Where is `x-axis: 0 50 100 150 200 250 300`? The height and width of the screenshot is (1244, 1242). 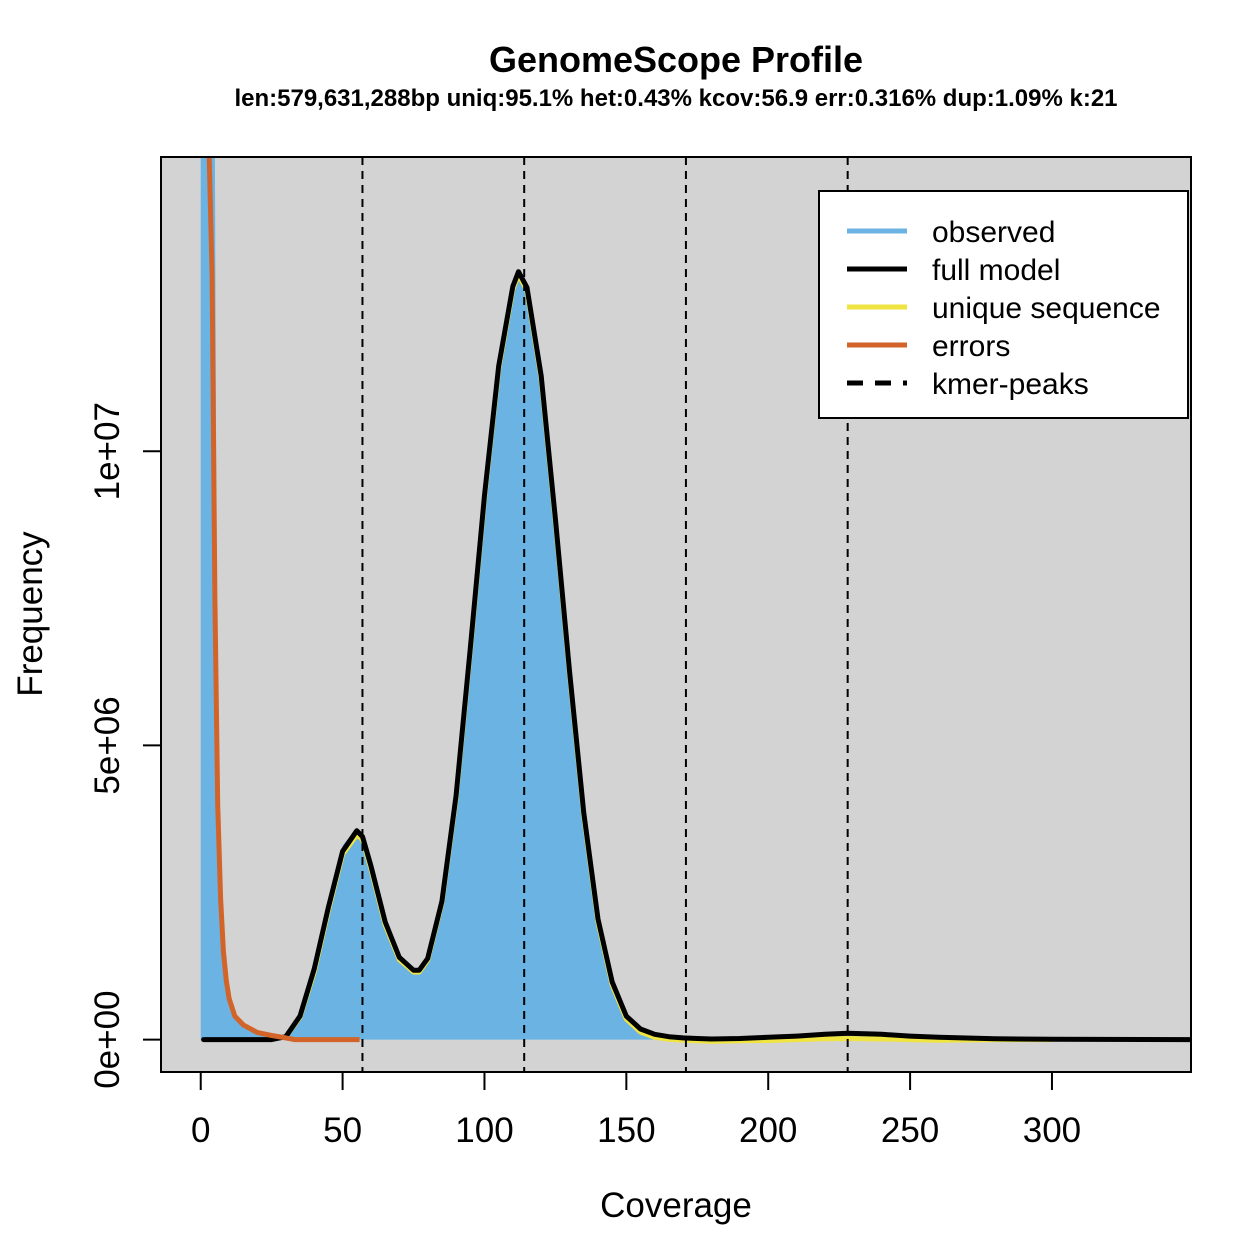
x-axis: 0 50 100 150 200 250 300 is located at coordinates (636, 1110).